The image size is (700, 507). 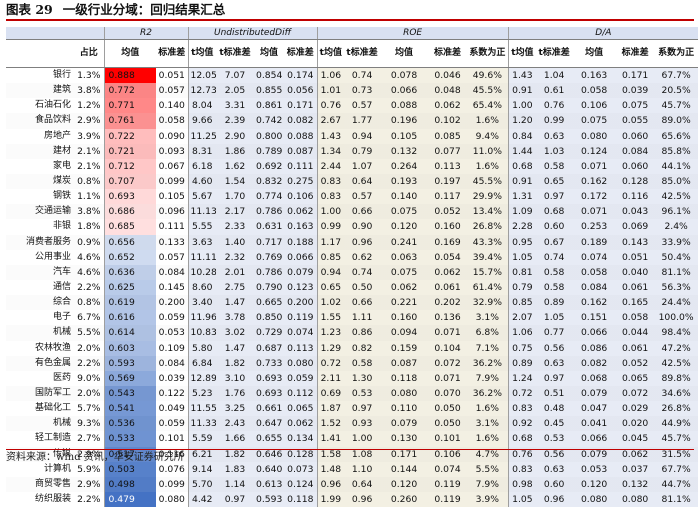 What do you see at coordinates (146, 33) in the screenshot?
I see `r2-group-header: R2` at bounding box center [146, 33].